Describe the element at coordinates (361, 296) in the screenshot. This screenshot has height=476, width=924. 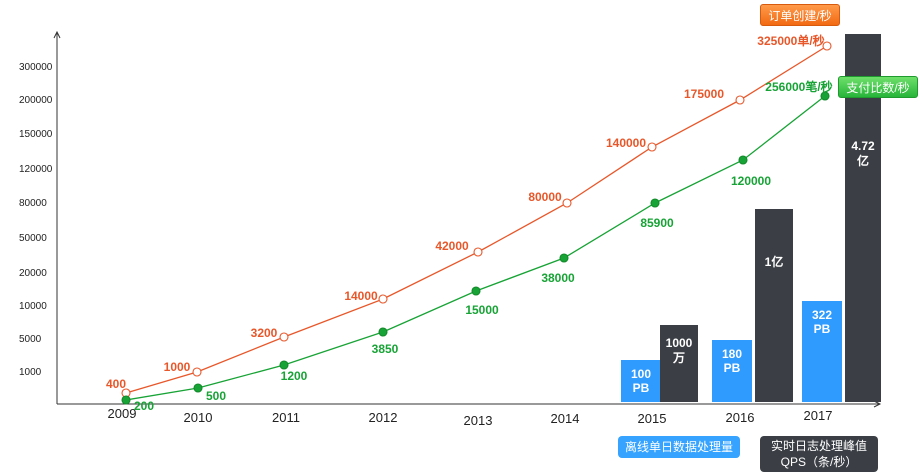
I see `order-series-point-label: 14000` at that location.